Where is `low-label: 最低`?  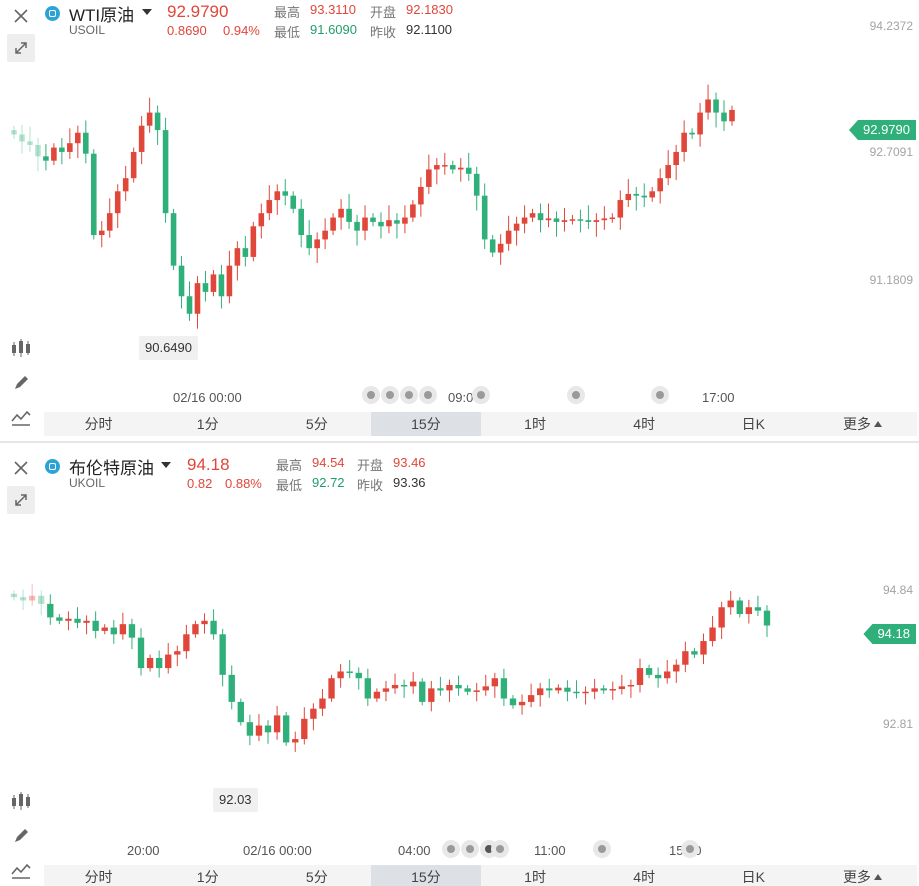
low-label: 最低 is located at coordinates (287, 32).